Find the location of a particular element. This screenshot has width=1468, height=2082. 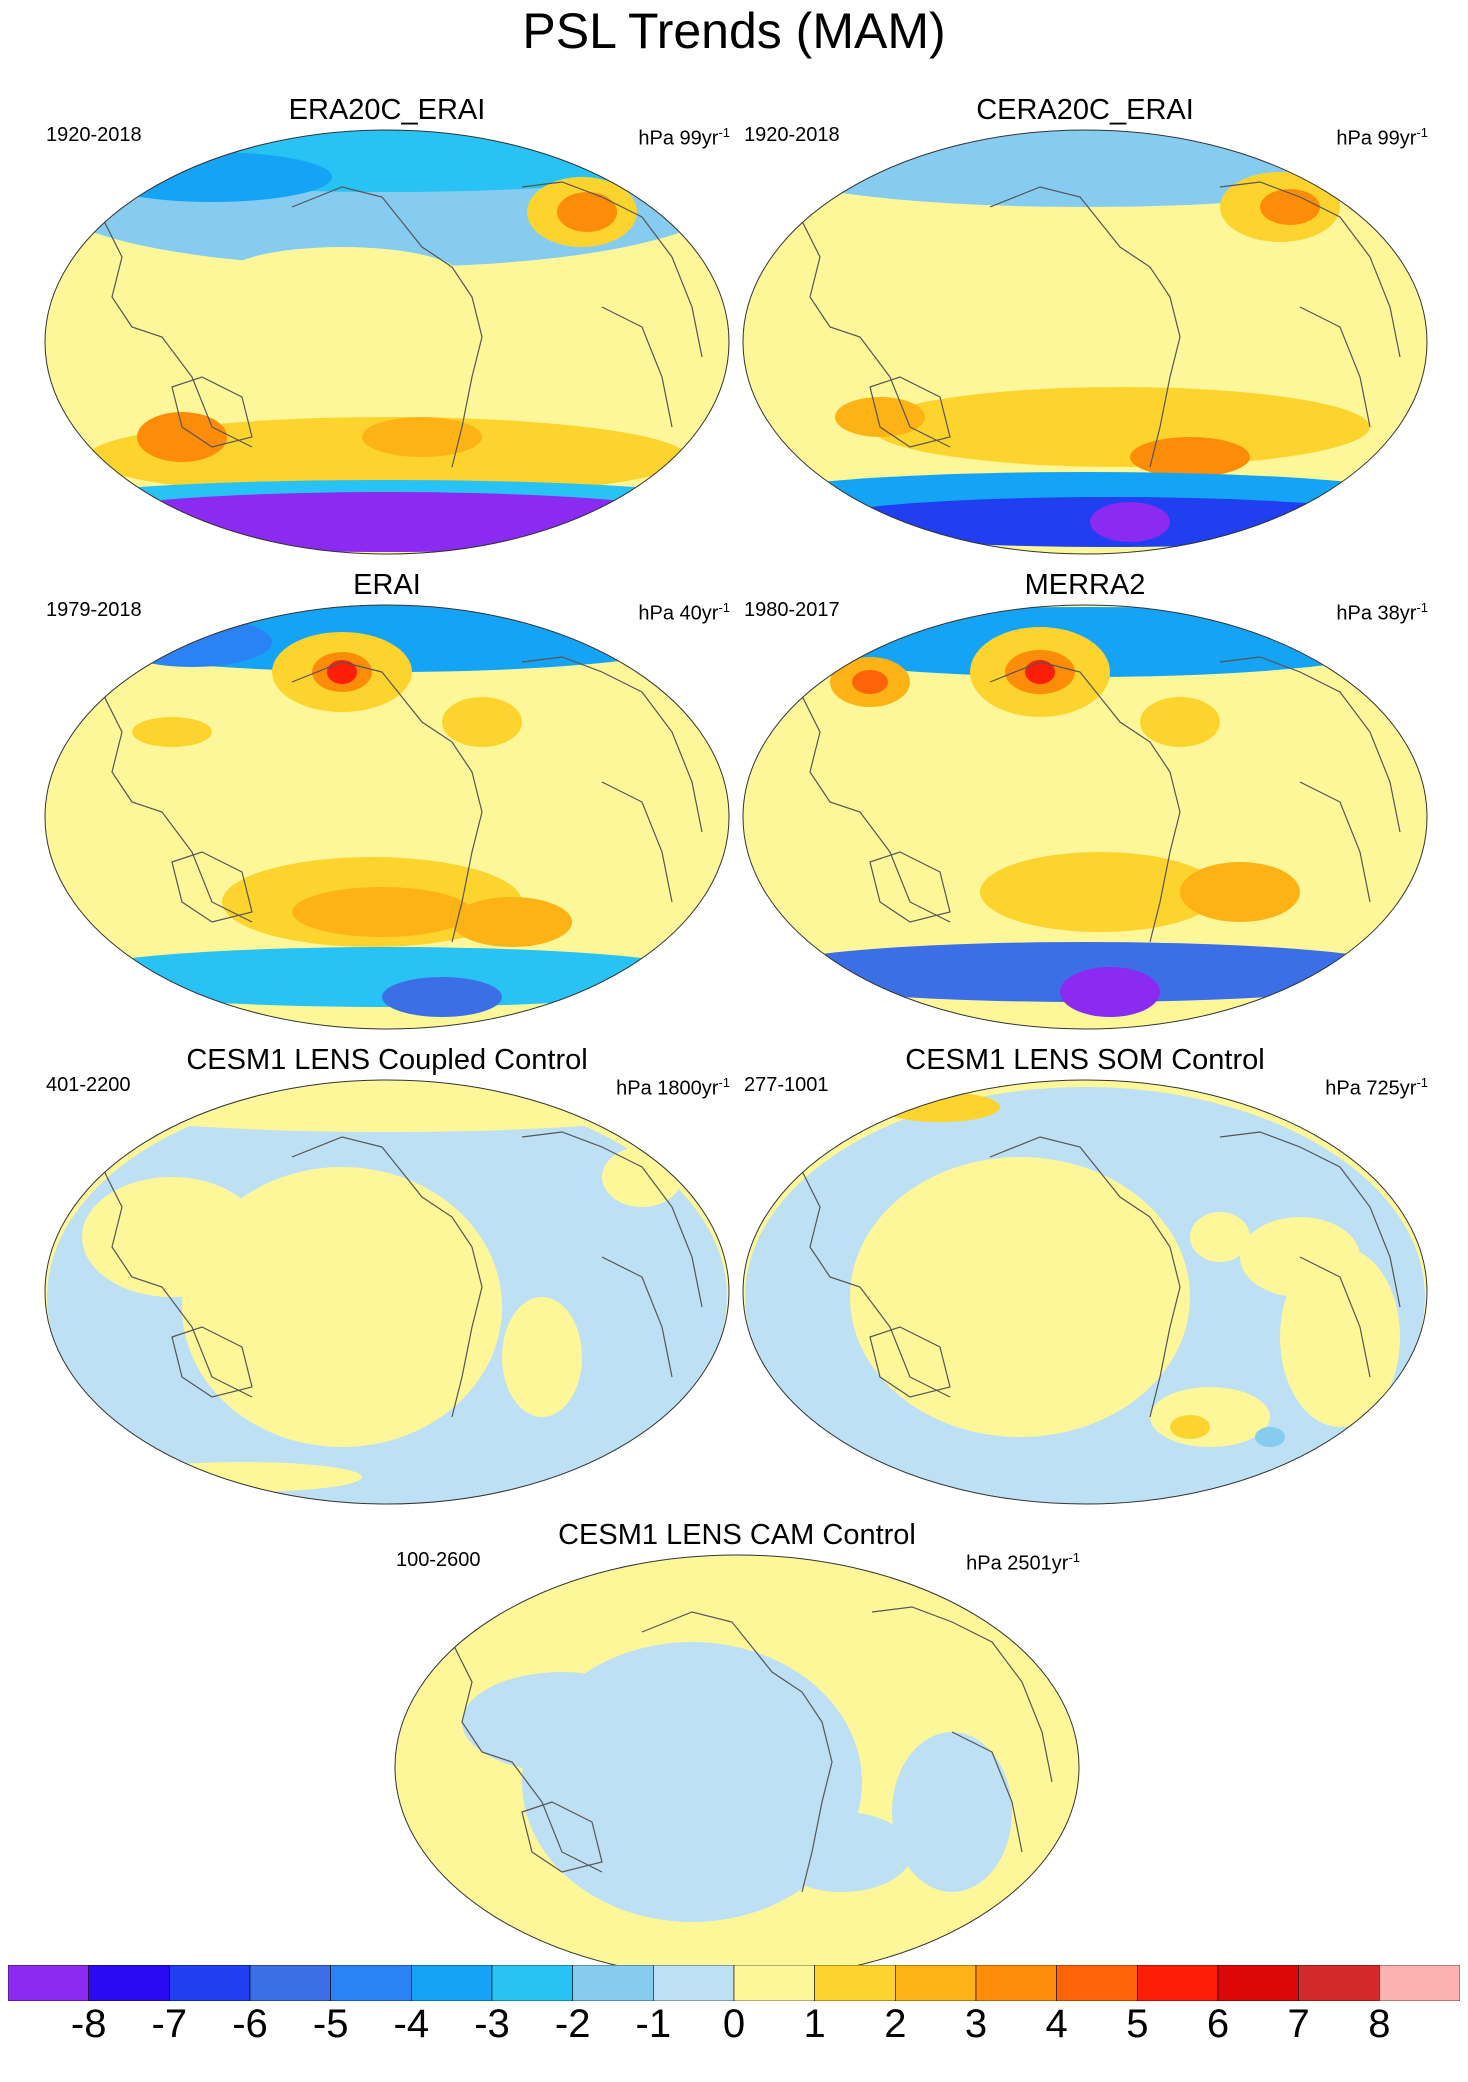

map-era20c is located at coordinates (387, 342).